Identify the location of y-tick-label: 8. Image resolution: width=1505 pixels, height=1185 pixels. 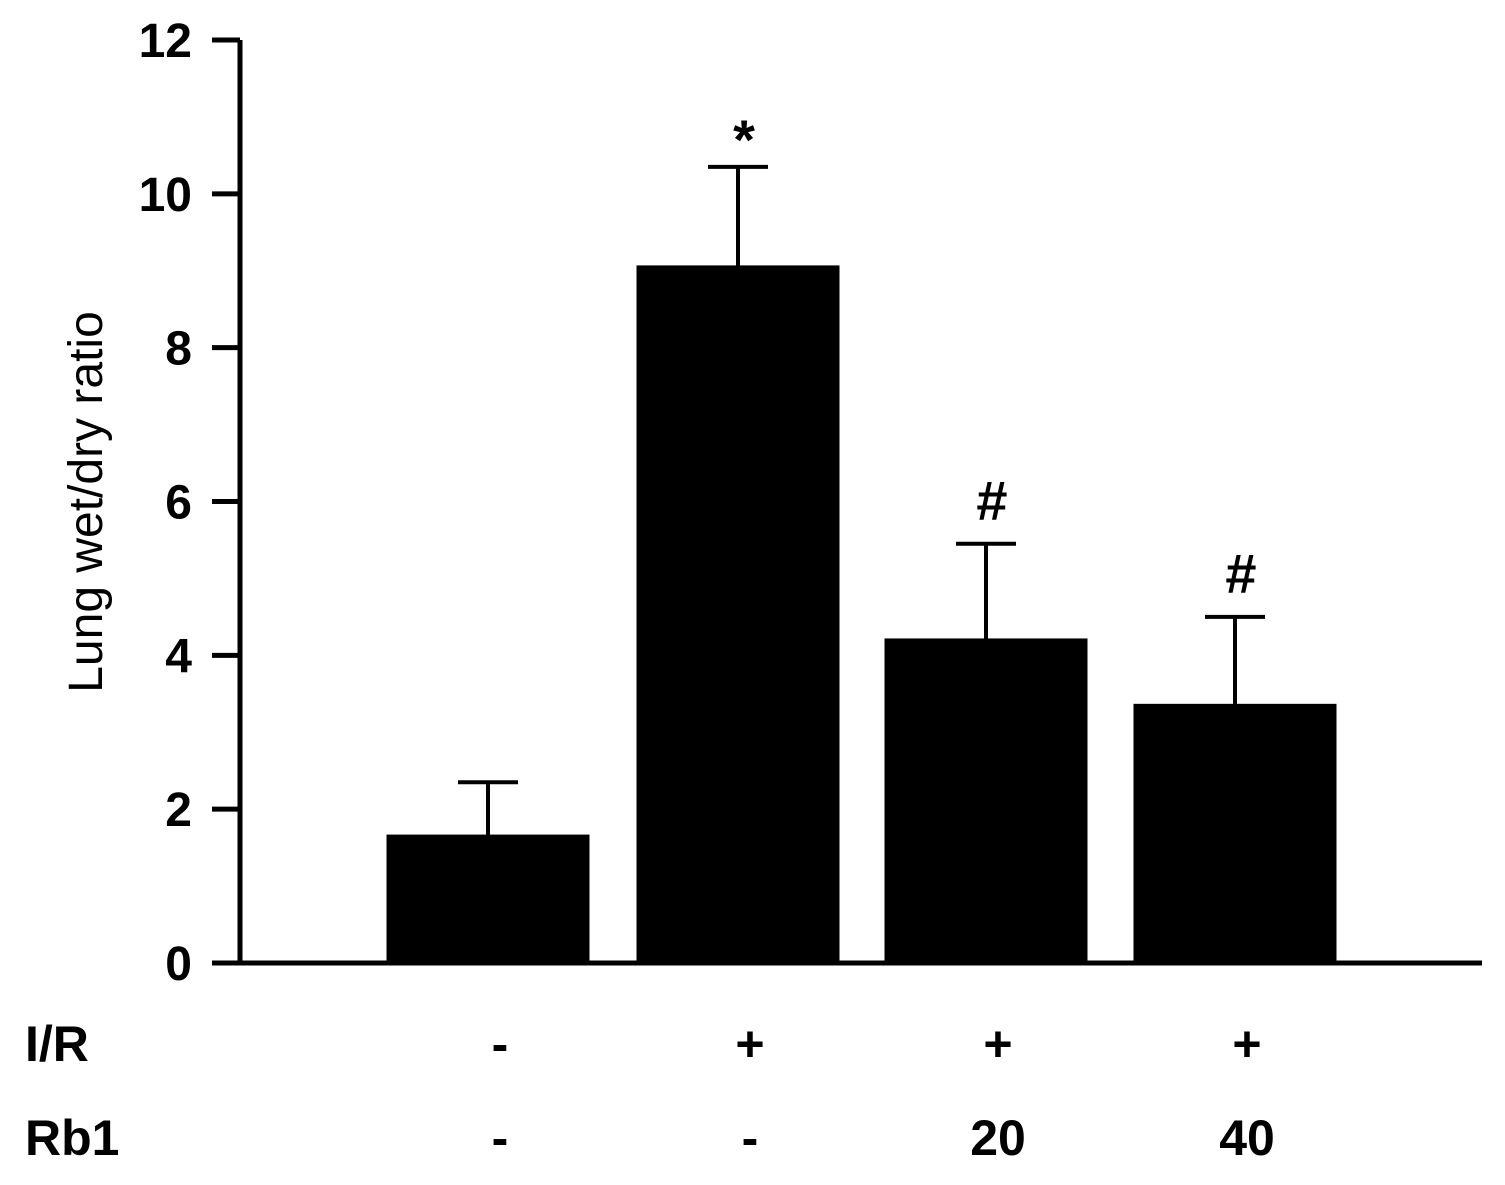
(178, 349).